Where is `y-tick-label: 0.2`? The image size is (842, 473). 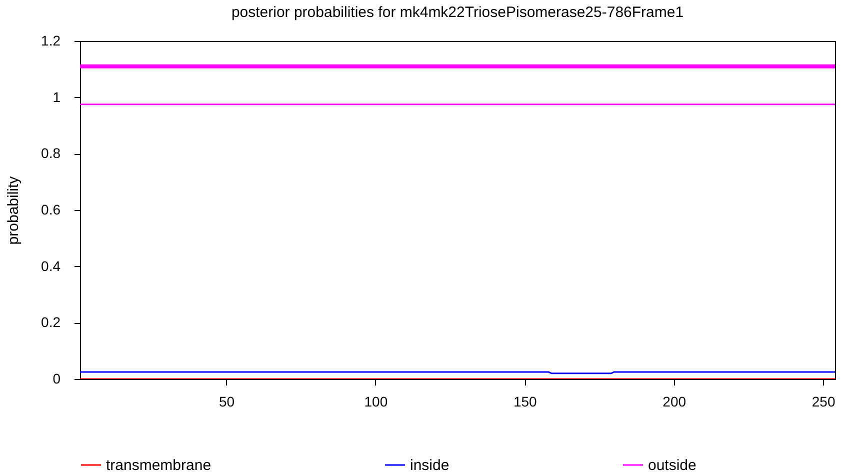 y-tick-label: 0.2 is located at coordinates (51, 322).